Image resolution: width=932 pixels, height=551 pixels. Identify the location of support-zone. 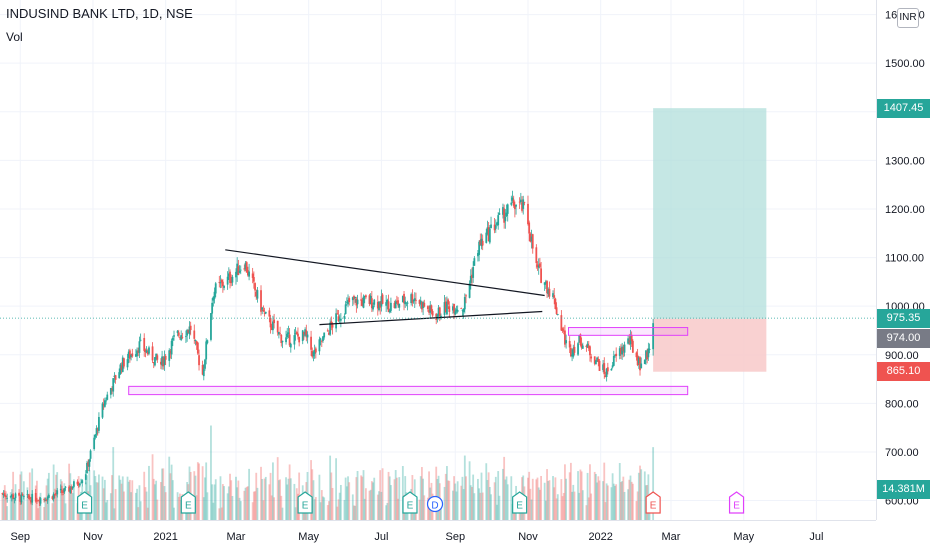
(408, 390).